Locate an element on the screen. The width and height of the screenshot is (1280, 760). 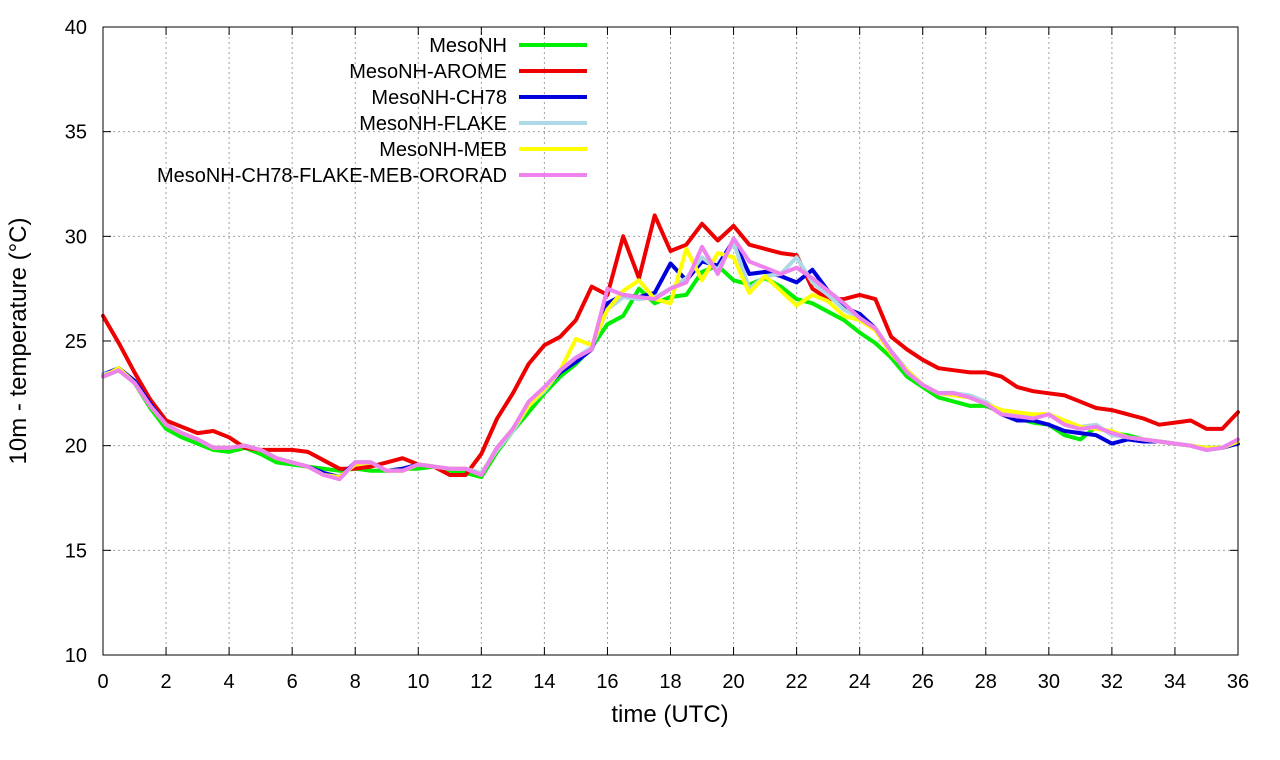
x-tick-label: 18 is located at coordinates (670, 682).